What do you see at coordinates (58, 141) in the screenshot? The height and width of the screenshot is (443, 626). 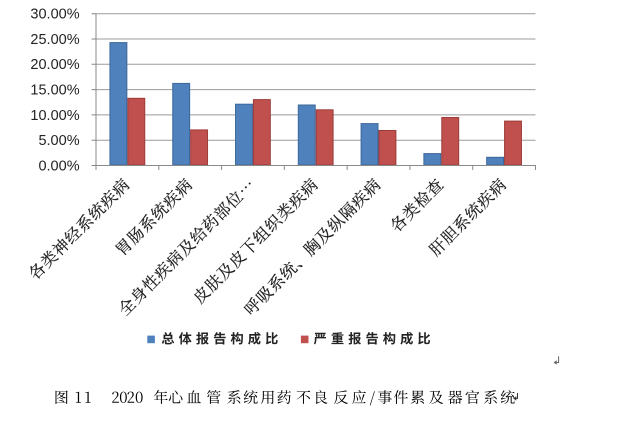 I see `svg-text: 5.00%` at bounding box center [58, 141].